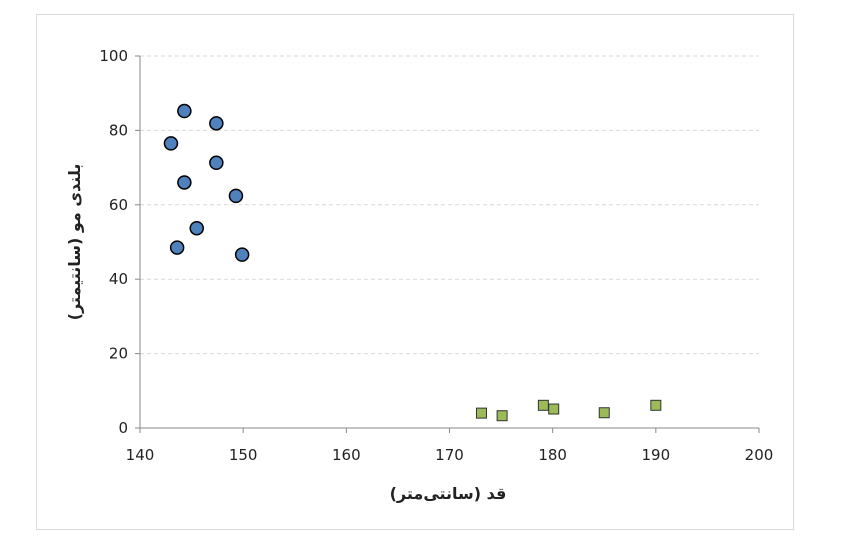 This screenshot has width=847, height=539. I want to click on x-tick-label: 190, so click(656, 455).